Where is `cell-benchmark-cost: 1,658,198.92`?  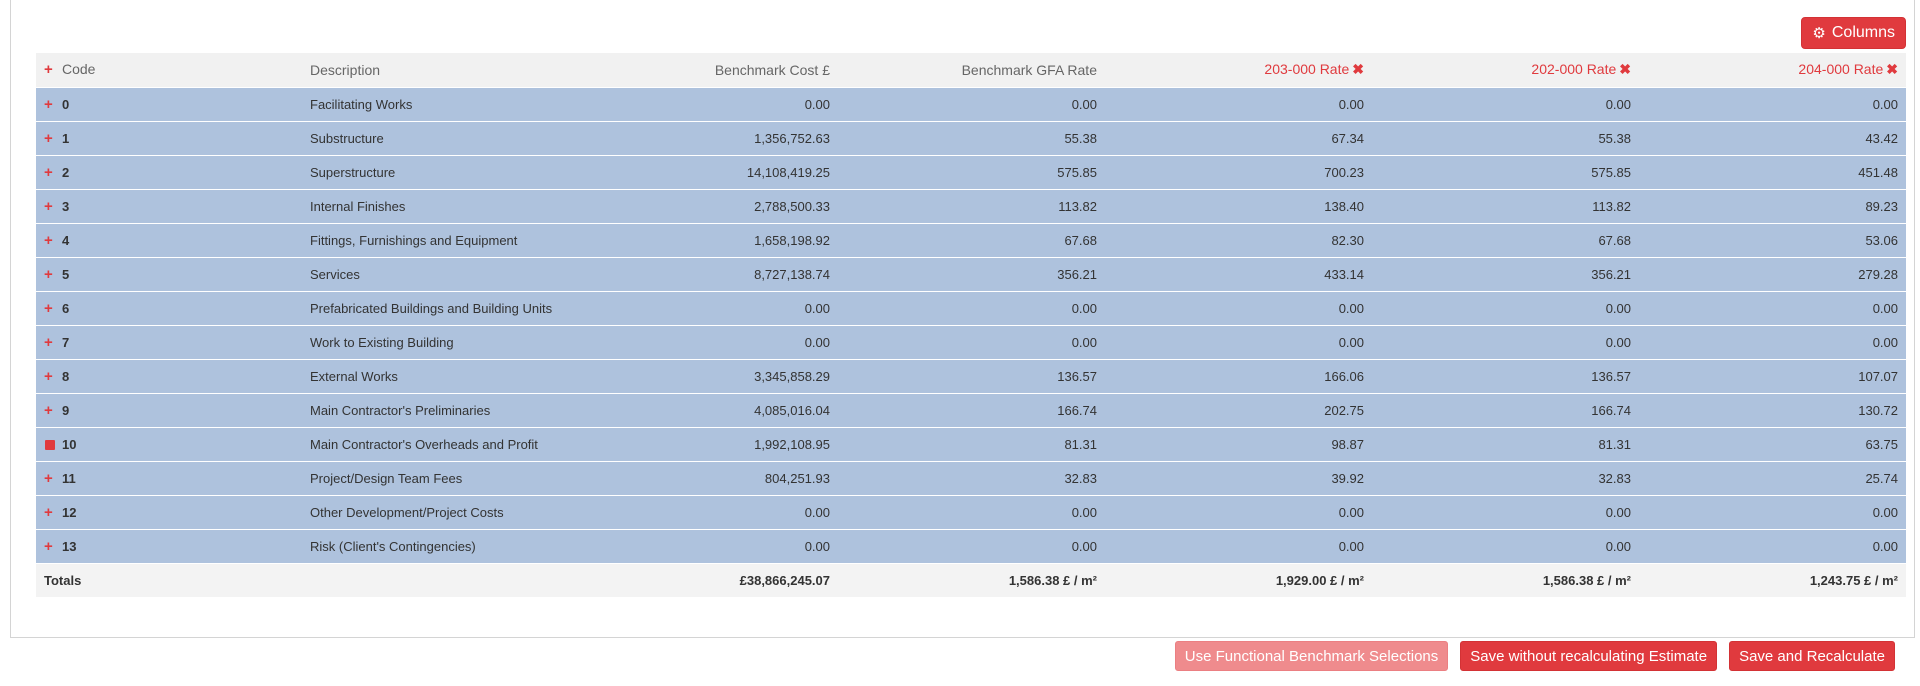
cell-benchmark-cost: 1,658,198.92 is located at coordinates (792, 240).